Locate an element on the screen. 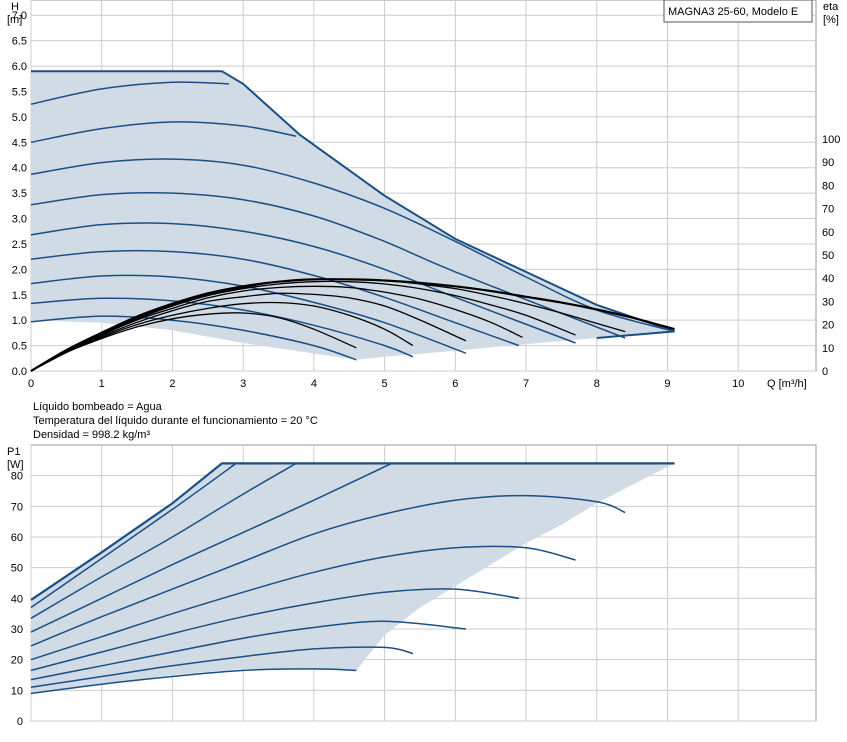 Image resolution: width=847 pixels, height=742 pixels. head-y-tick-label: 3.5 is located at coordinates (19, 194).